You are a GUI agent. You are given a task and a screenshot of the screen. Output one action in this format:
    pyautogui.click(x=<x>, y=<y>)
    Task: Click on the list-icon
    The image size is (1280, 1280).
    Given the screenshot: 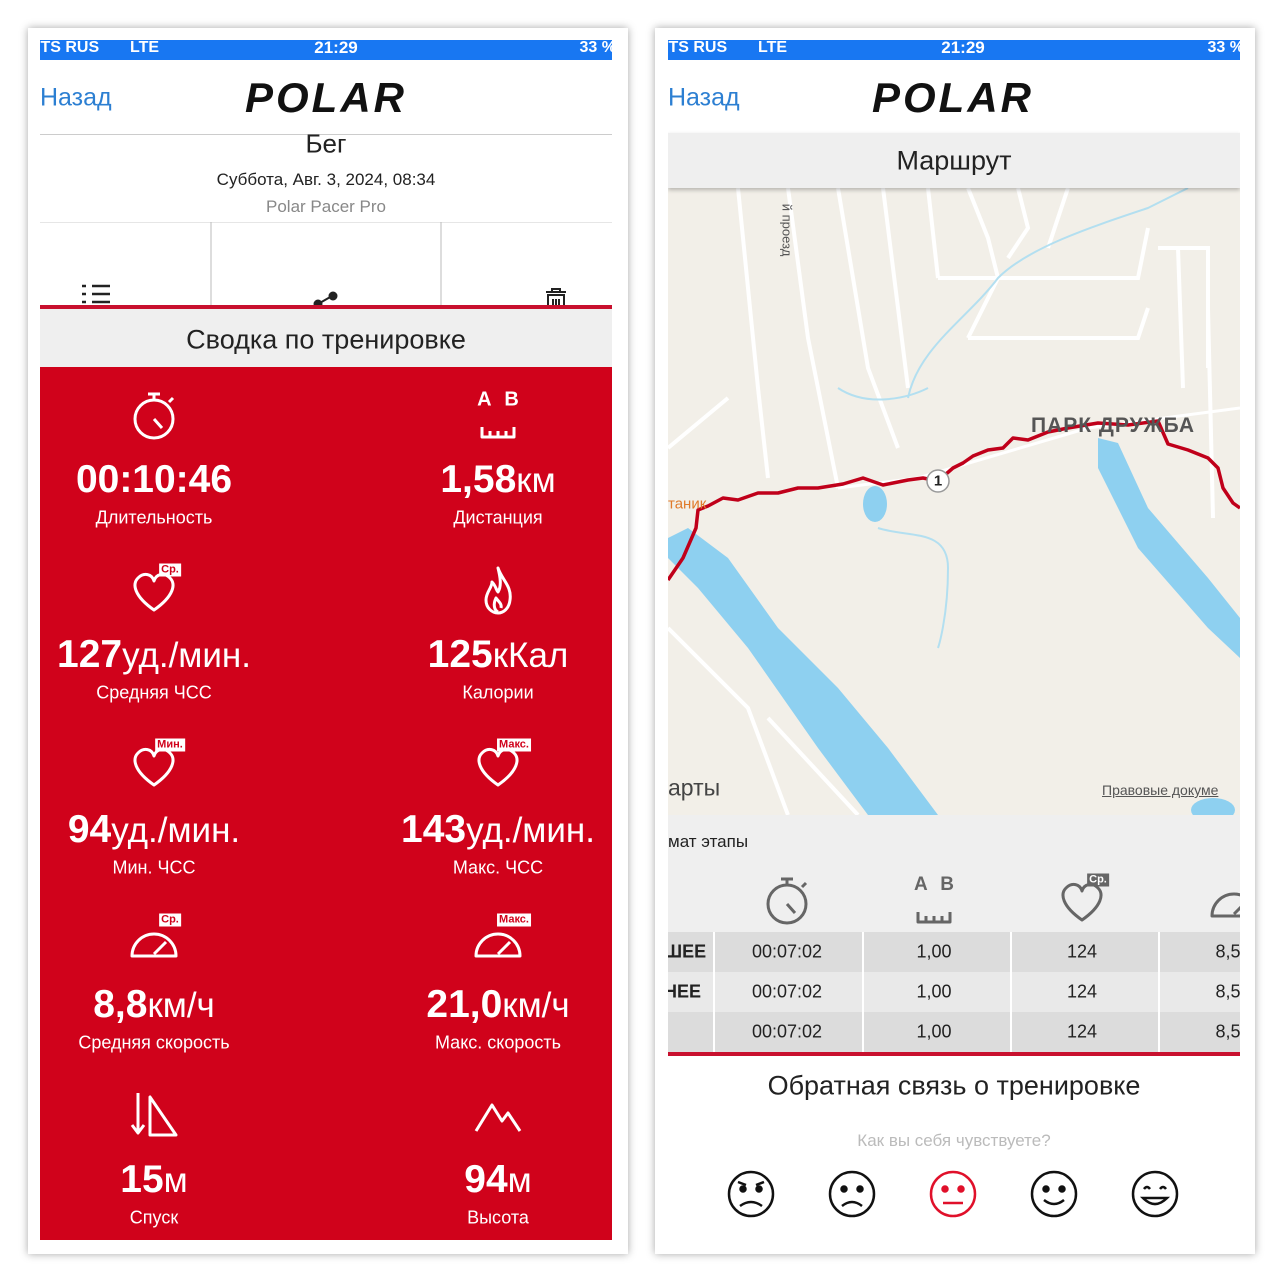 What is the action you would take?
    pyautogui.click(x=96, y=294)
    